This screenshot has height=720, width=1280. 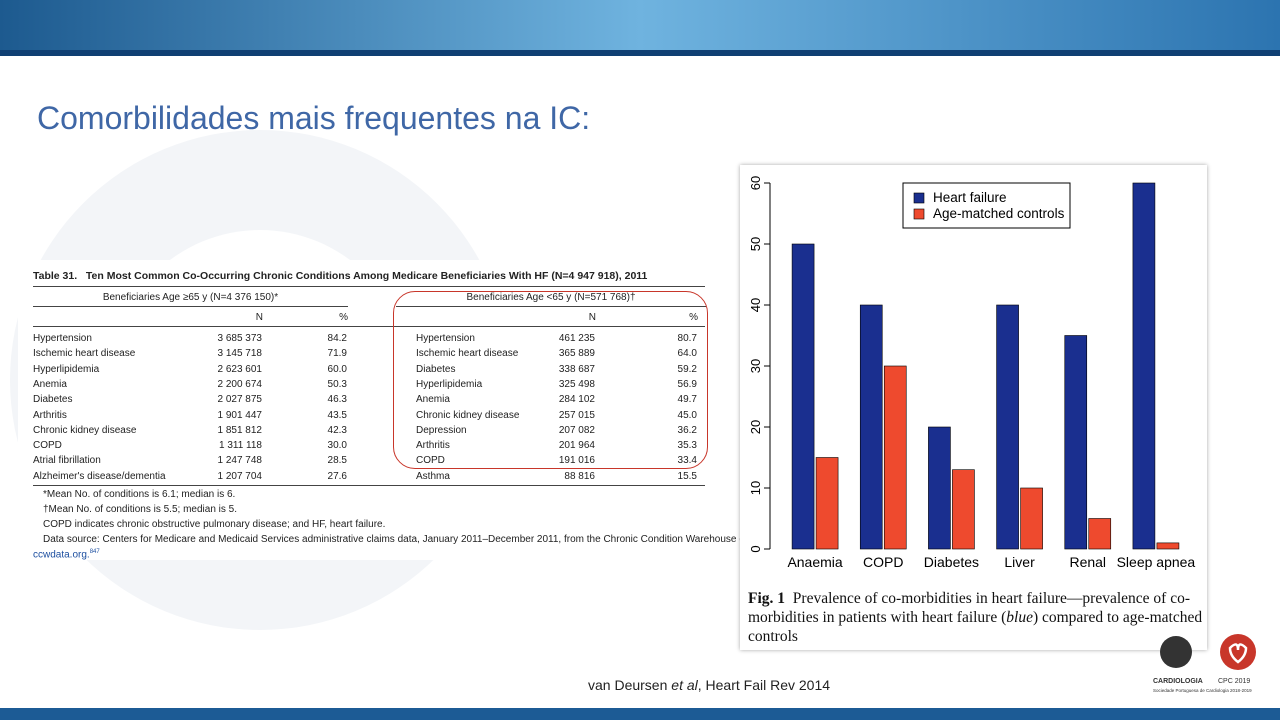 What do you see at coordinates (687, 446) in the screenshot?
I see `cell-pct: 35.3` at bounding box center [687, 446].